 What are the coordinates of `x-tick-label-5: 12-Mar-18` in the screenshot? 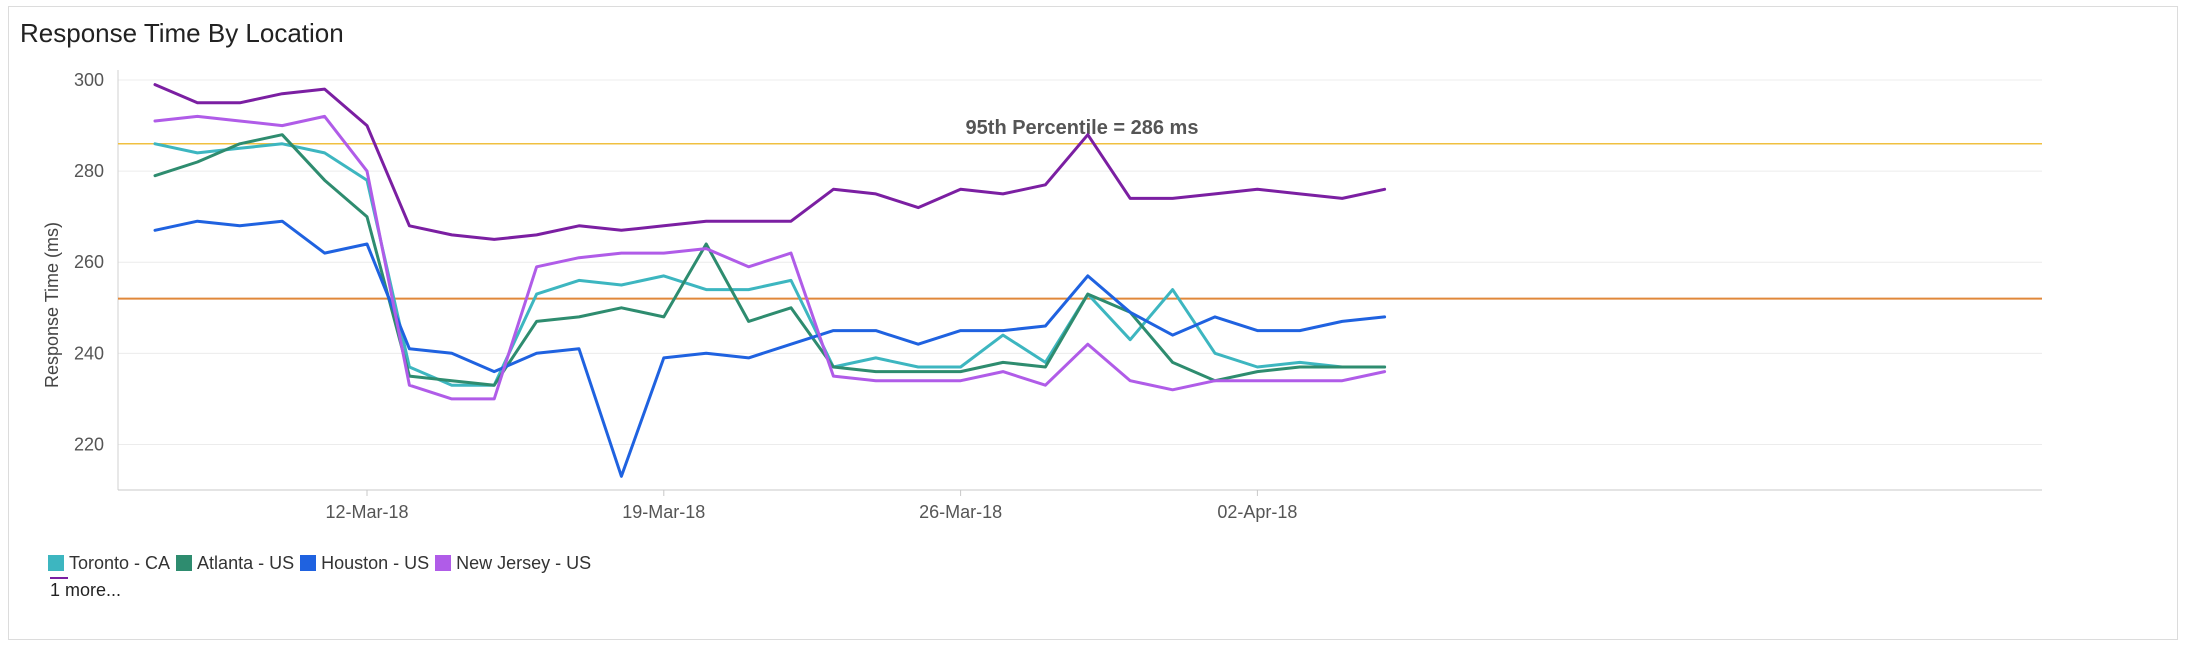 It's located at (366, 512).